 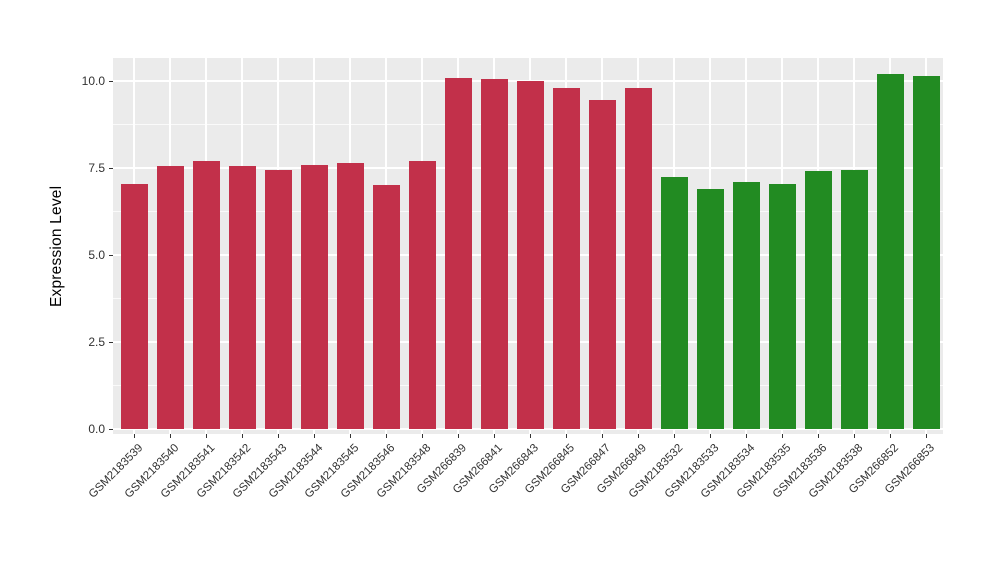 What do you see at coordinates (638, 258) in the screenshot?
I see `bar-GSM266849` at bounding box center [638, 258].